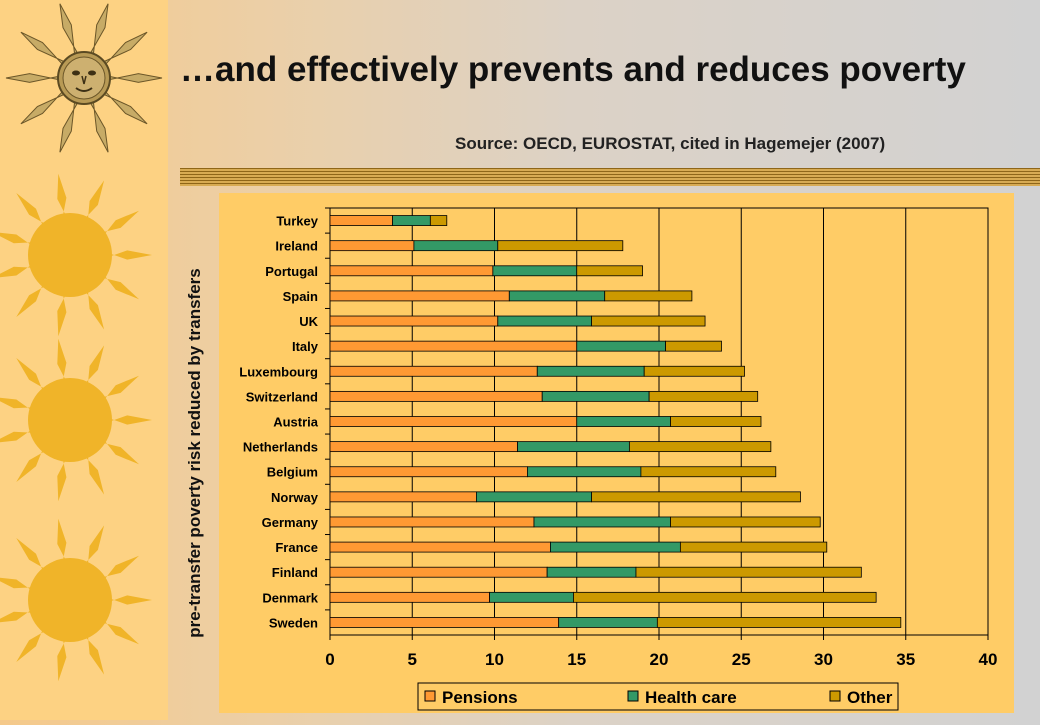 This screenshot has width=1040, height=725. What do you see at coordinates (292, 472) in the screenshot?
I see `category-label: Belgium` at bounding box center [292, 472].